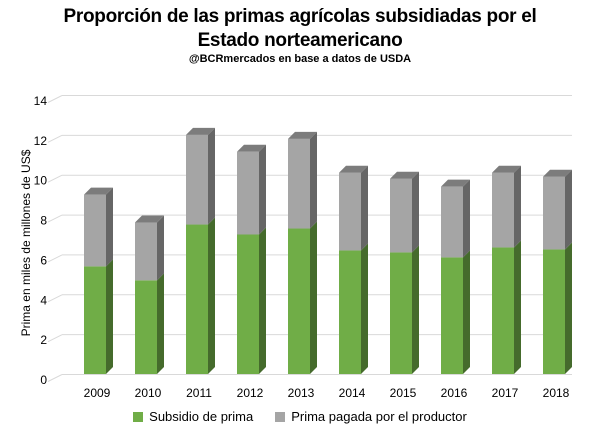 The height and width of the screenshot is (436, 600). What do you see at coordinates (95, 230) in the screenshot?
I see `bar-2009-productor` at bounding box center [95, 230].